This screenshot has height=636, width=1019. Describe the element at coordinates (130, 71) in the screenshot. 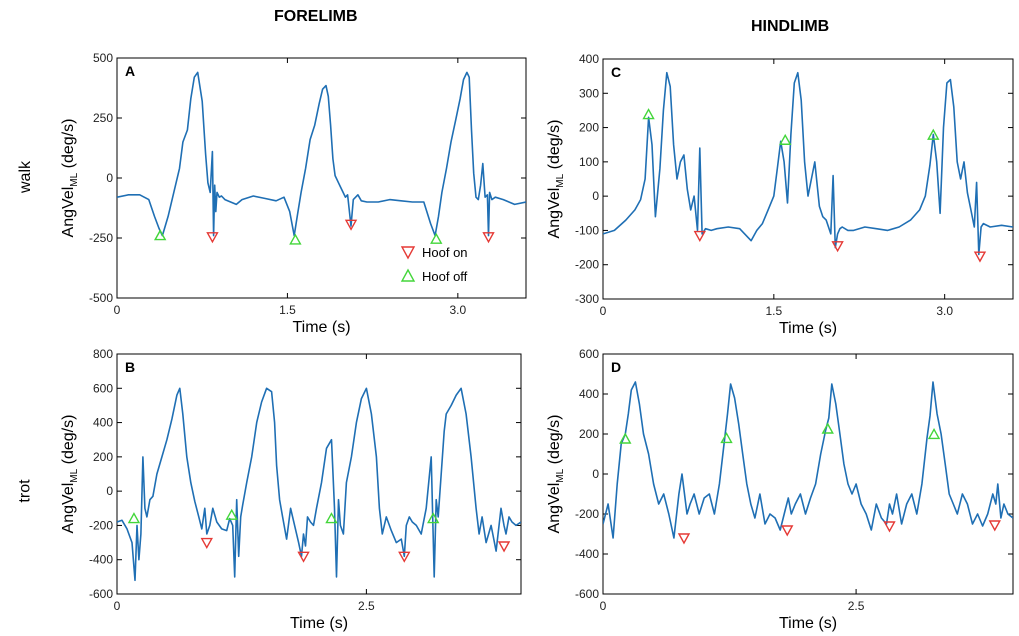

I see `panel-letter: A` at that location.